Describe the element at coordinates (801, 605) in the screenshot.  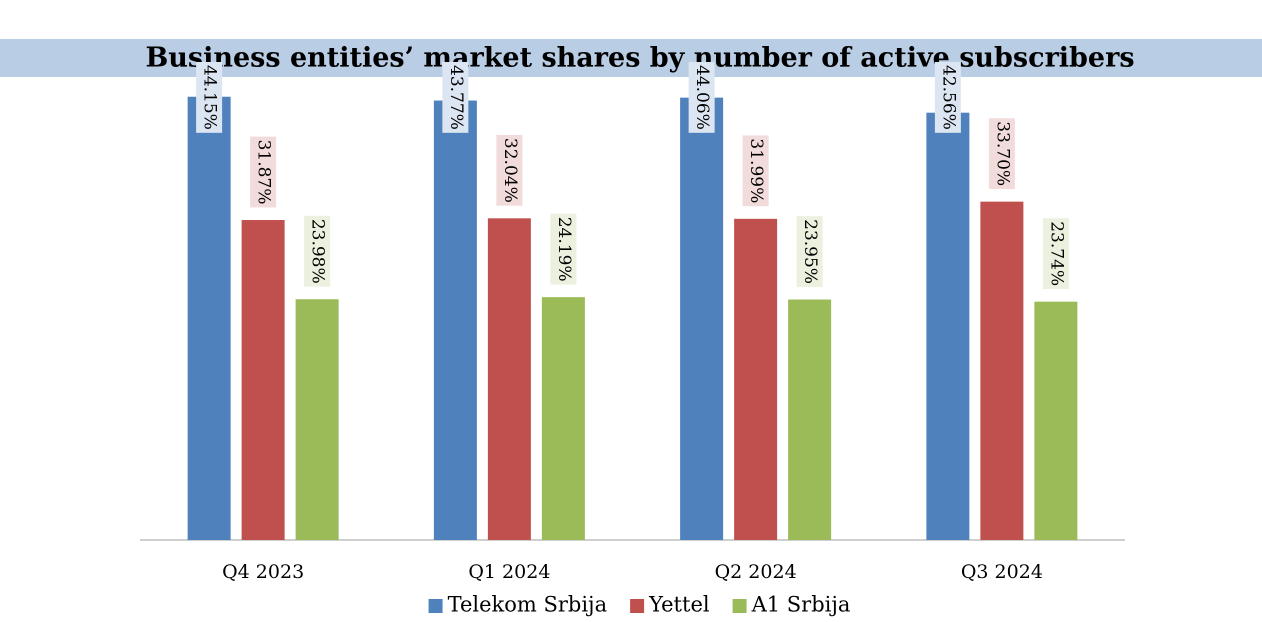
I see `legend-label: A1 Srbija` at that location.